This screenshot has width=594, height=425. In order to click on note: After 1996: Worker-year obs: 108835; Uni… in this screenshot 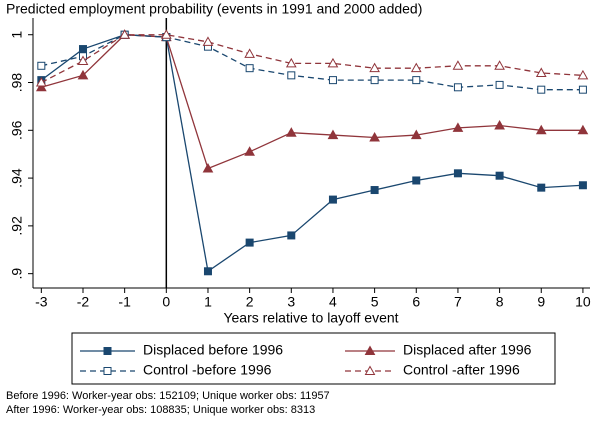, I will do `click(160, 410)`.